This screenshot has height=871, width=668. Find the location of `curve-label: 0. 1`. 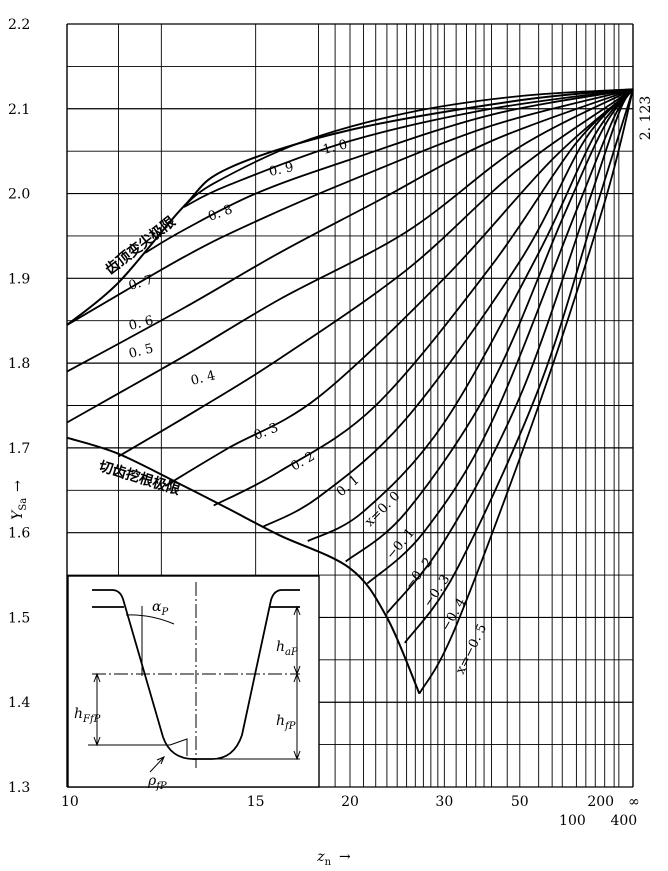

curve-label: 0. 1 is located at coordinates (348, 486).